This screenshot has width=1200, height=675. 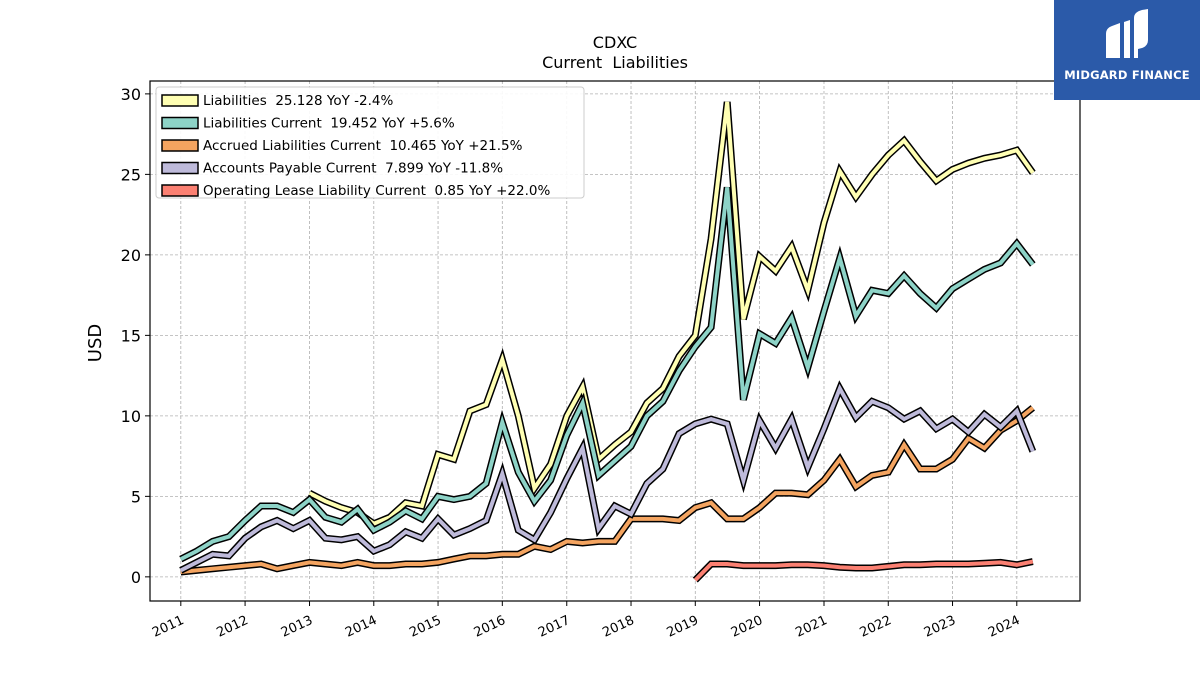 What do you see at coordinates (683, 627) in the screenshot?
I see `x-tick-label: 2019` at bounding box center [683, 627].